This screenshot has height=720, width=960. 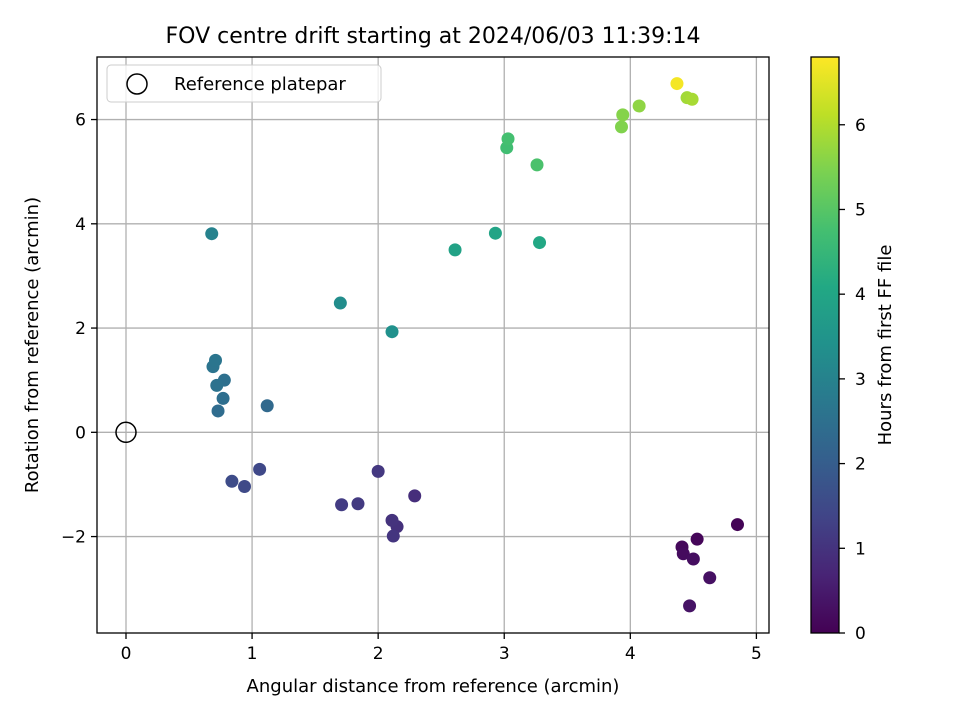 I want to click on y-tick-label: 2, so click(x=80, y=329).